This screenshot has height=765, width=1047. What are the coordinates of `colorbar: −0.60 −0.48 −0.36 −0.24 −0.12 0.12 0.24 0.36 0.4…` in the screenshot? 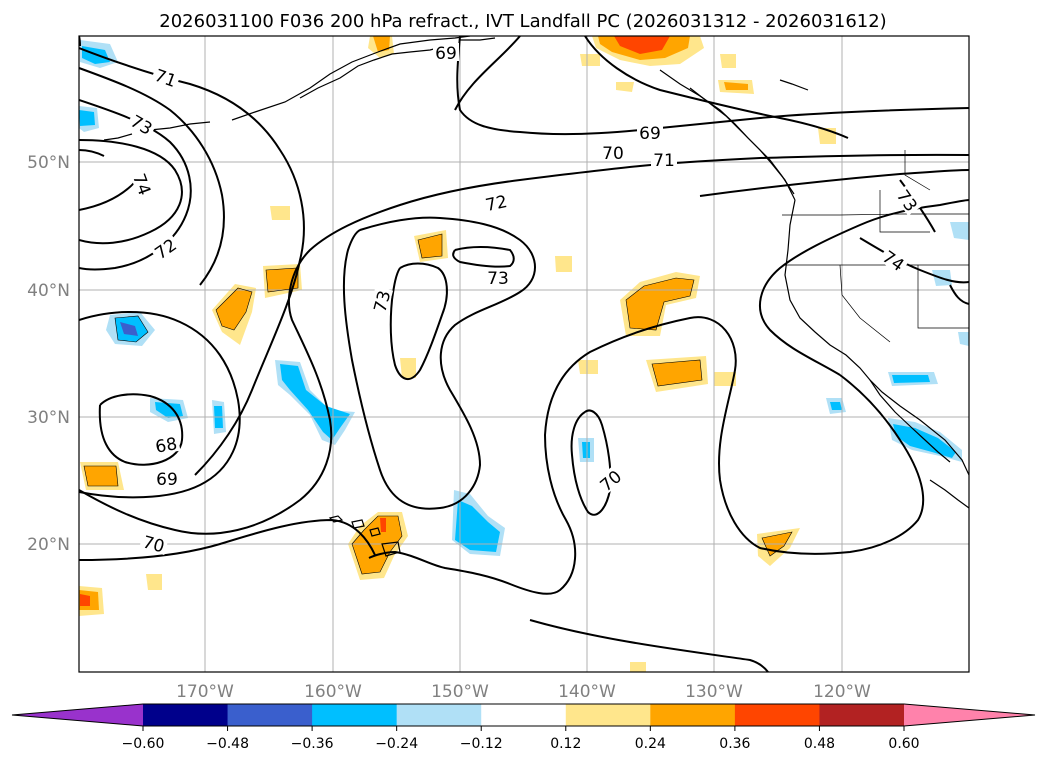 It's located at (523, 727).